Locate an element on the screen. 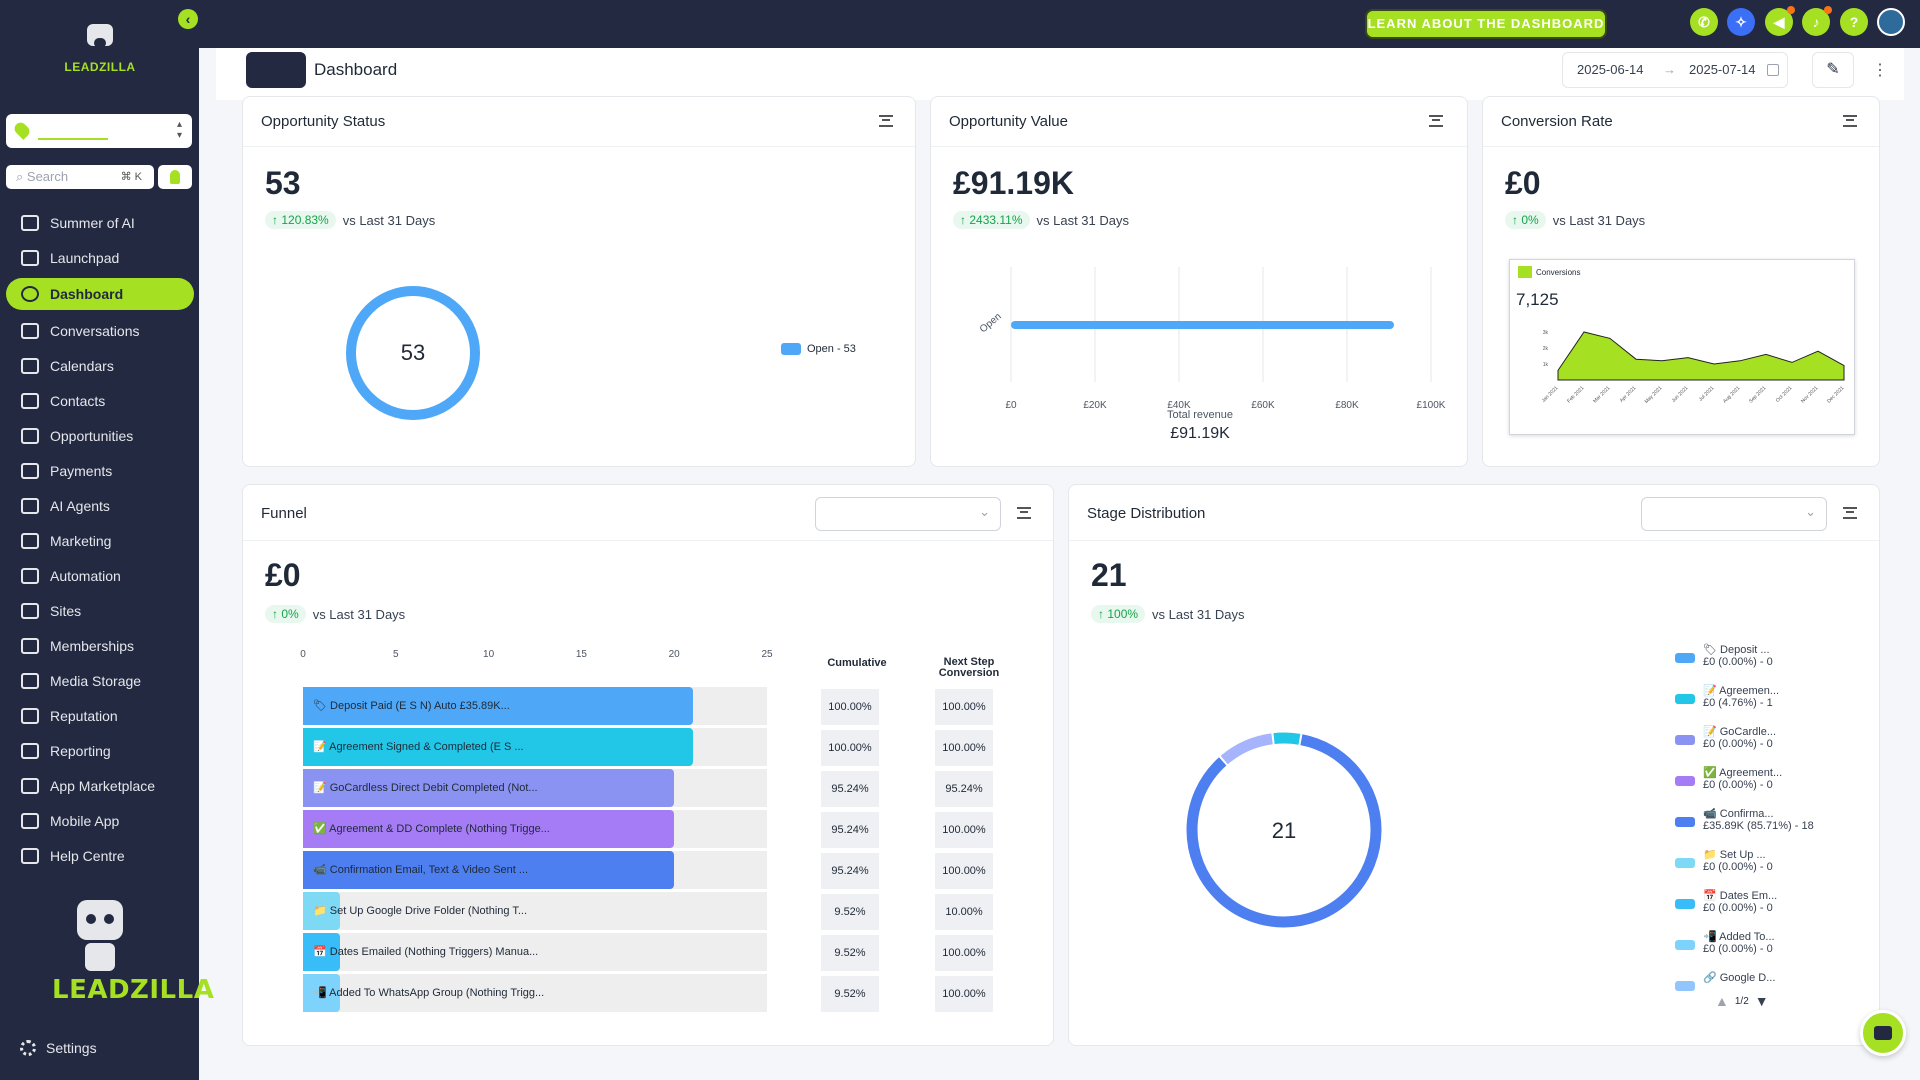  sidebar-item-label: Conversations is located at coordinates (95, 330).